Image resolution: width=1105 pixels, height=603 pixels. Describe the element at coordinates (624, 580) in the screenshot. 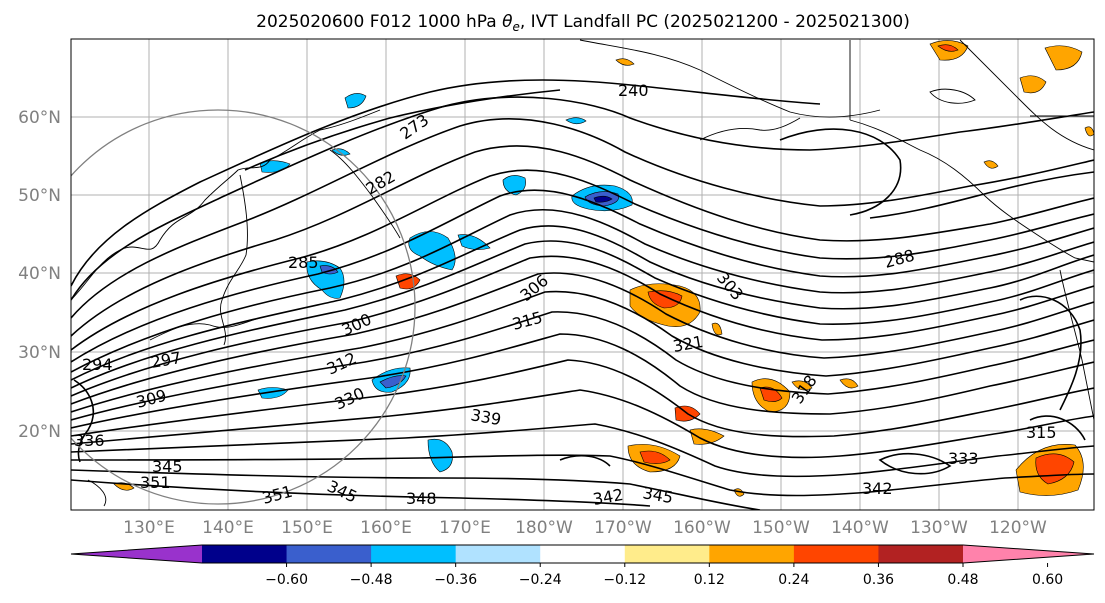

I see `colorbar-tick-label: −0.12` at that location.